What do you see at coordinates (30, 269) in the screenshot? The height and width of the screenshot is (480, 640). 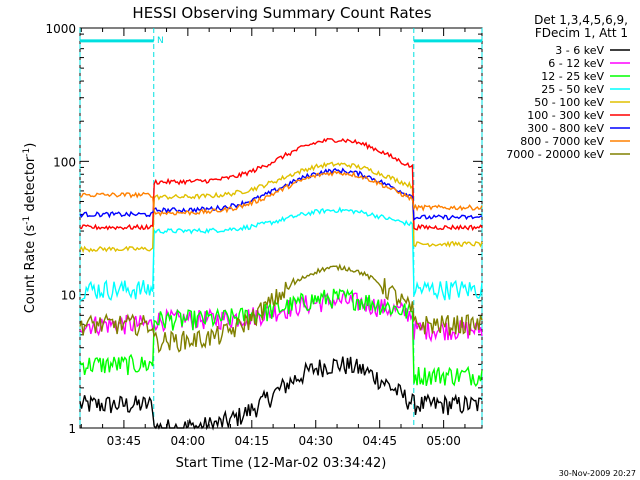 I see `y-axis-label-main: Count Rate (s` at bounding box center [30, 269].